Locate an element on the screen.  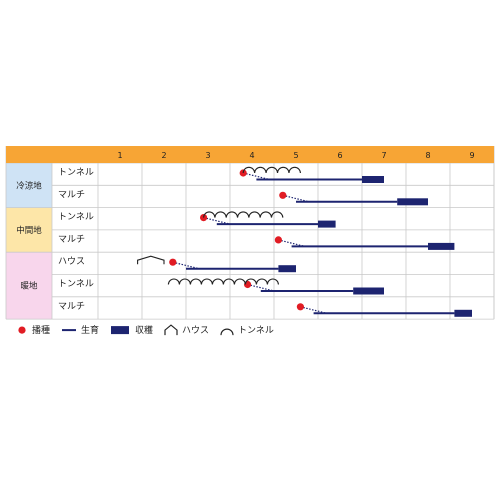
method-label-4: ハウス is located at coordinates (71, 261).